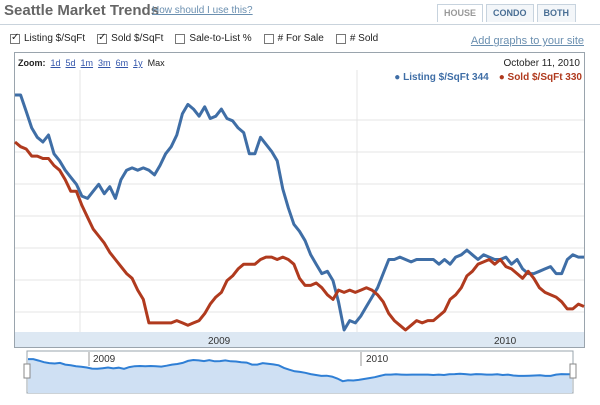  Describe the element at coordinates (104, 359) in the screenshot. I see `navigator-year-2009: 2009` at that location.